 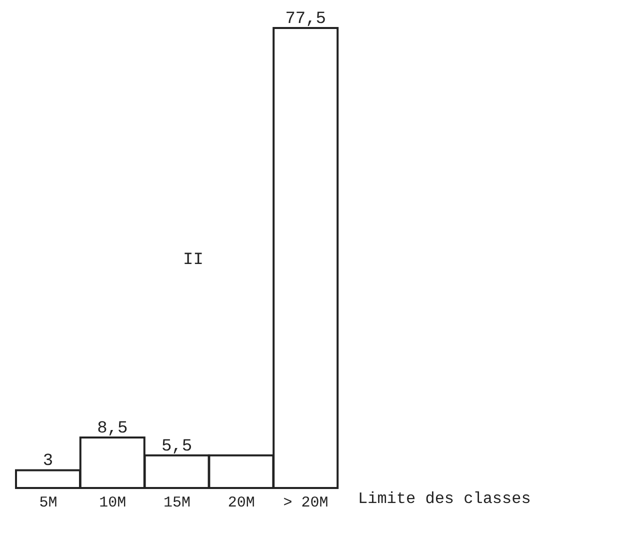 I want to click on x-tick-label: 20M, so click(x=241, y=503).